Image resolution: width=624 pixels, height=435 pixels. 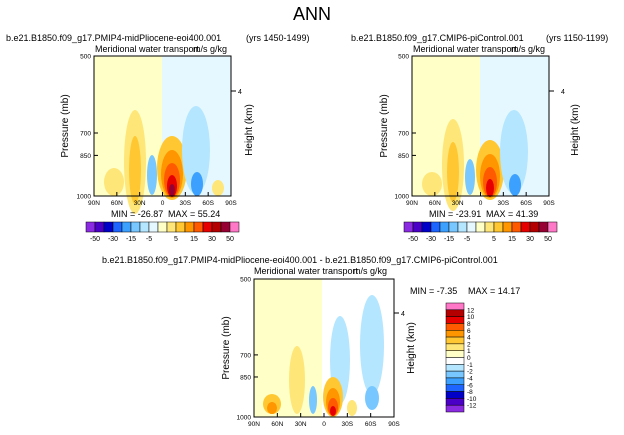 What do you see at coordinates (208, 203) in the screenshot?
I see `panel-1-xtick-label: 60S` at bounding box center [208, 203].